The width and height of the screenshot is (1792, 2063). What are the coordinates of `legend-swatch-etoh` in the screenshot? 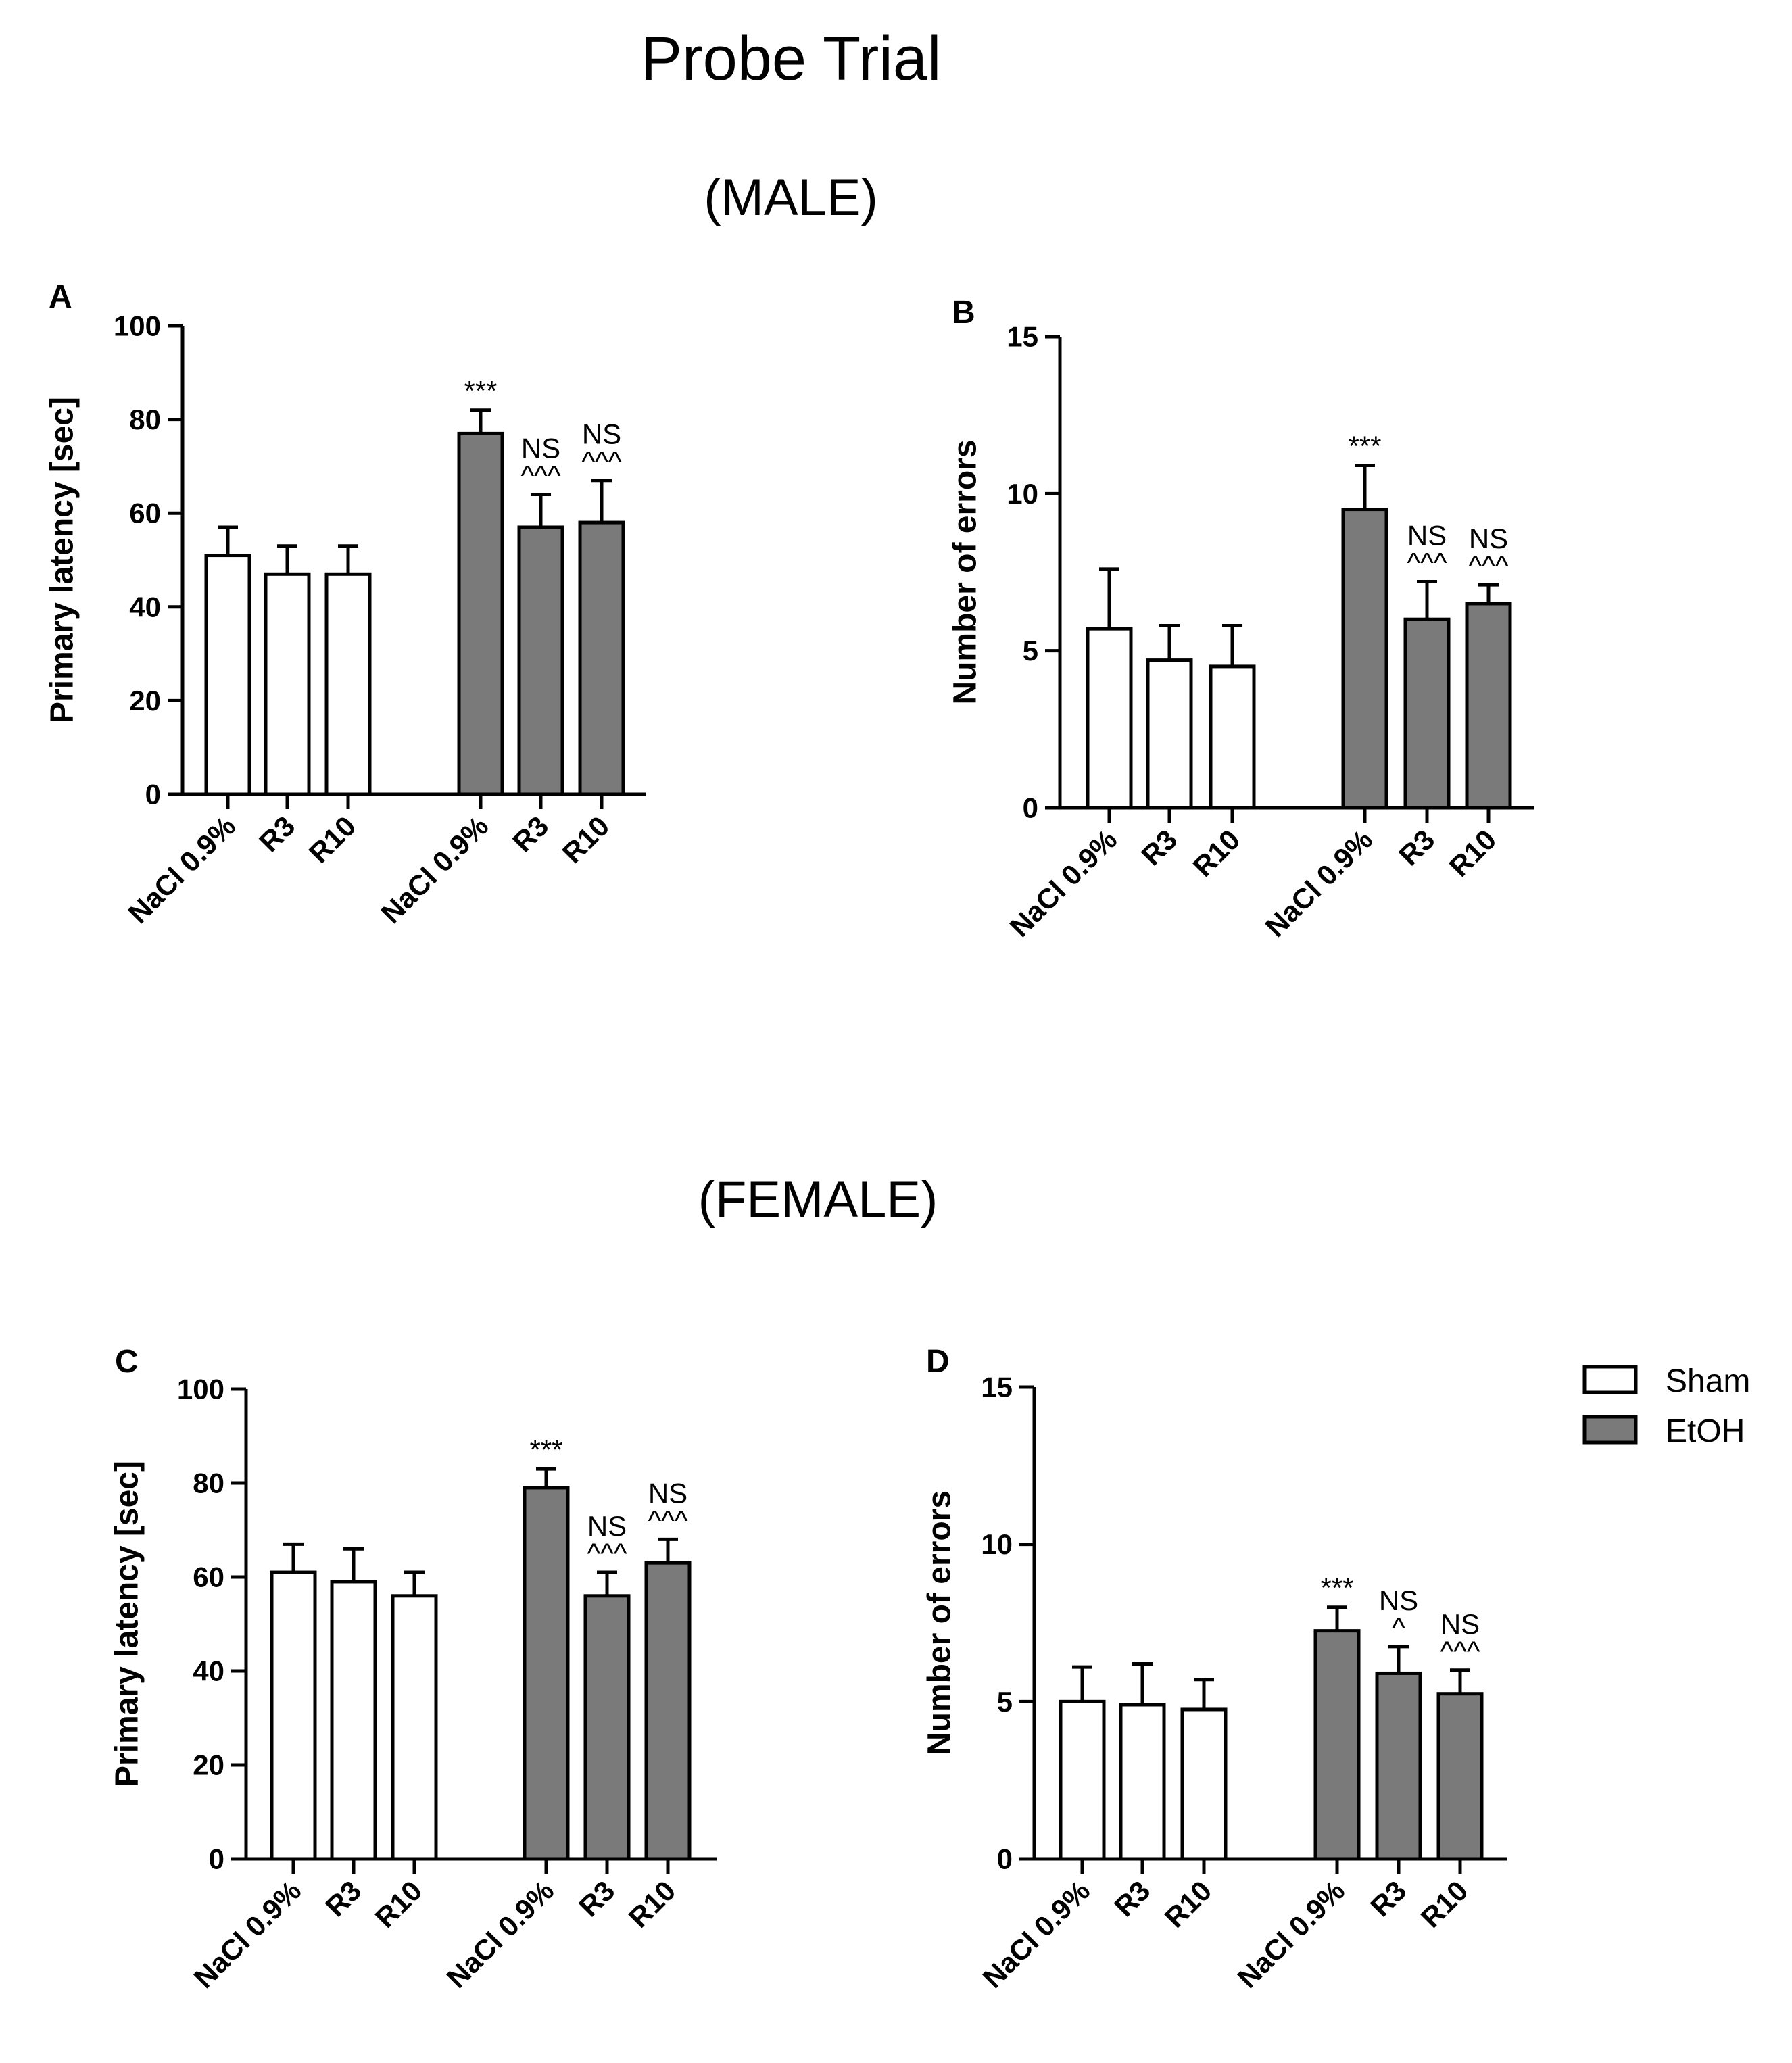 It's located at (1610, 1430).